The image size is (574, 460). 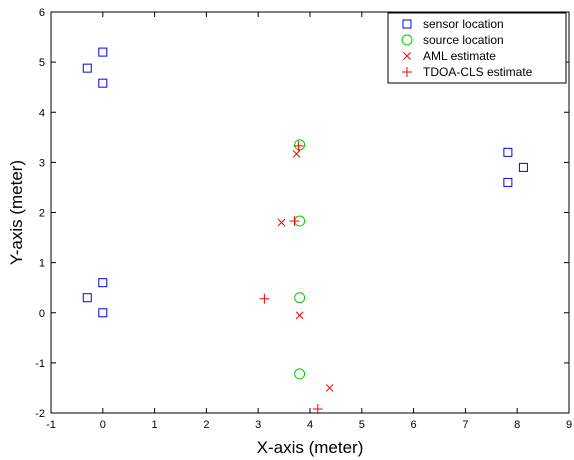 What do you see at coordinates (42, 314) in the screenshot?
I see `y-tick-label: 0` at bounding box center [42, 314].